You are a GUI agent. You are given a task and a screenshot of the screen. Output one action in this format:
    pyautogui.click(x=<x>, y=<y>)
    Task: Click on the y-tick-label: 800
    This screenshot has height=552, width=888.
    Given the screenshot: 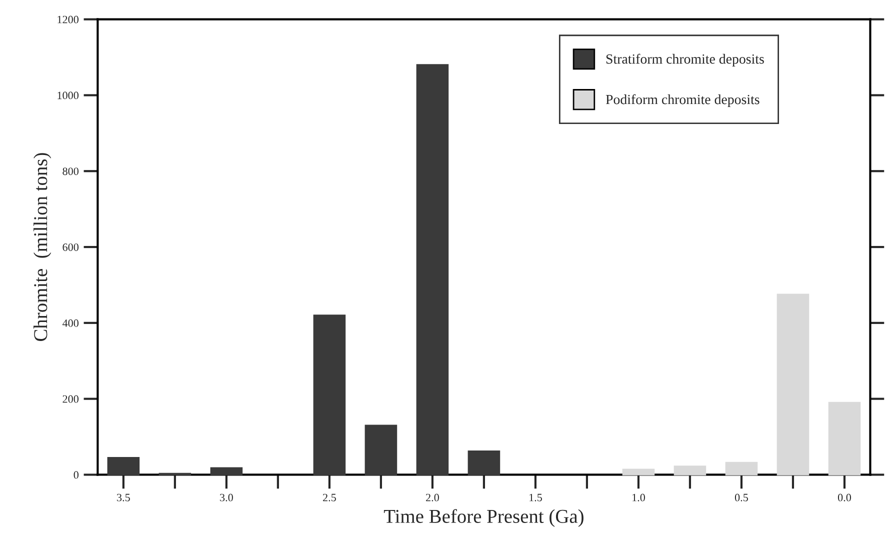 What is the action you would take?
    pyautogui.click(x=70, y=172)
    